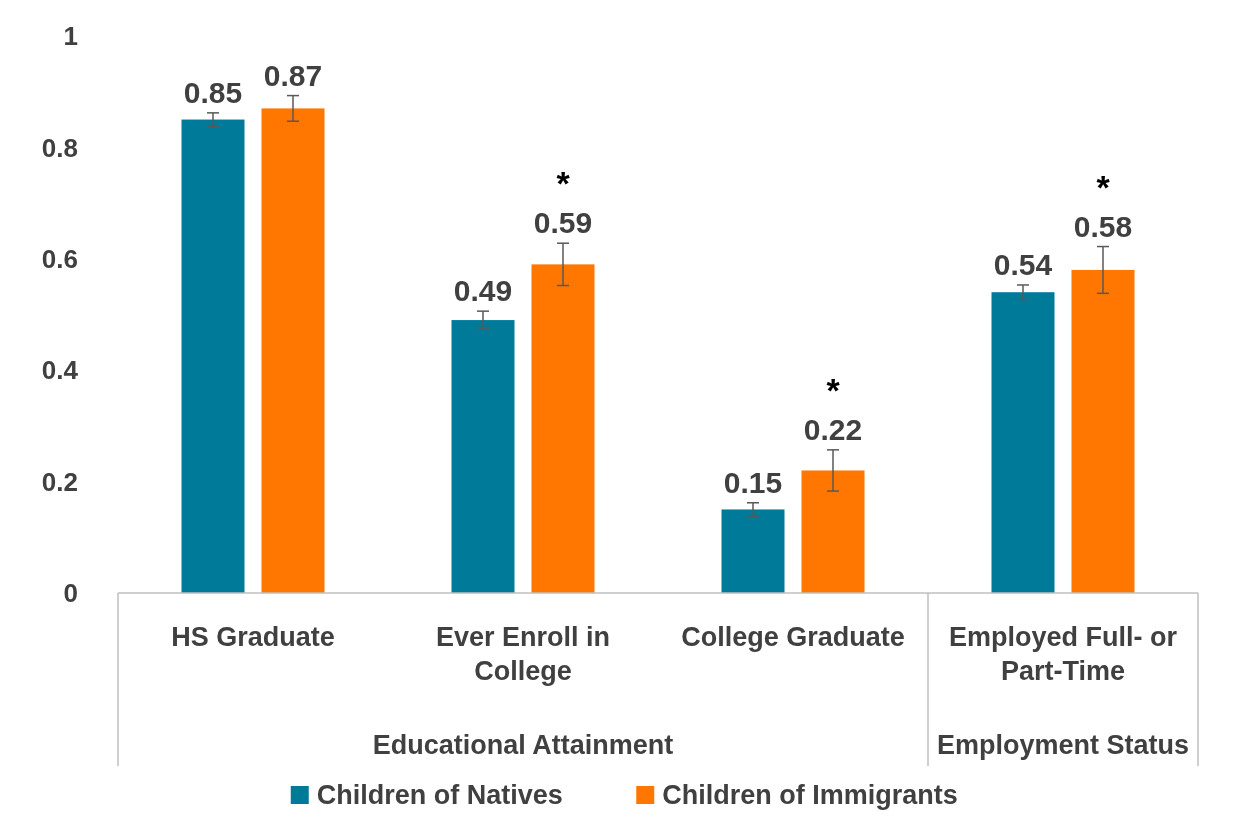 Image resolution: width=1239 pixels, height=833 pixels. Describe the element at coordinates (70, 593) in the screenshot. I see `y-tick-label: 0` at that location.